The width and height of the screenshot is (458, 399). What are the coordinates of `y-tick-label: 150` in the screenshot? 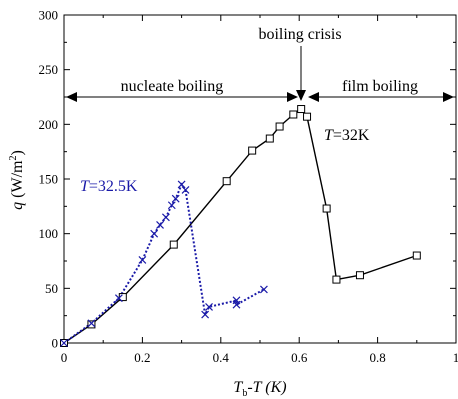 It's located at (49, 179).